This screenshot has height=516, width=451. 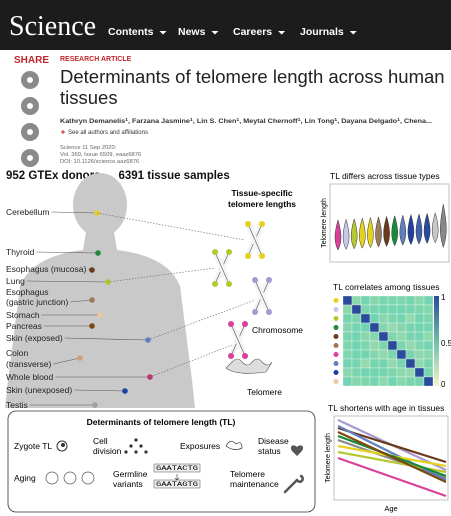 I want to click on nav-item: Contents, so click(x=131, y=32).